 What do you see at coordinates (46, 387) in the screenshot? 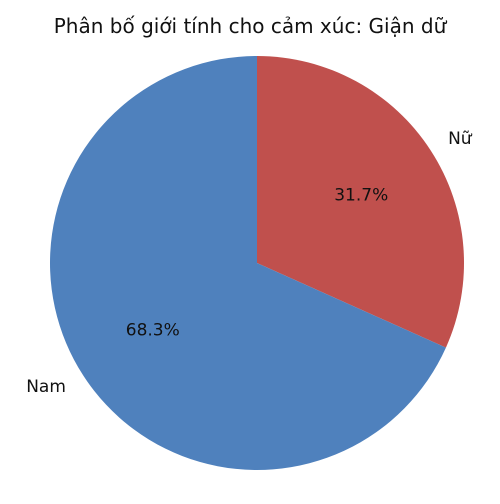
I see `pie-slice-label-1: Nam` at bounding box center [46, 387].